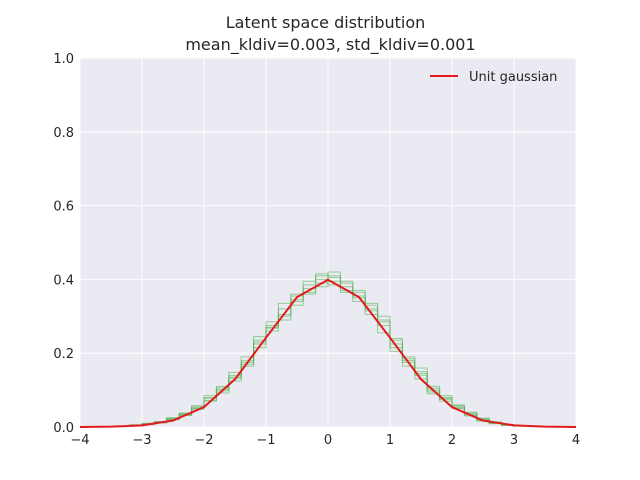 The height and width of the screenshot is (480, 640). I want to click on x-tick-label: −4, so click(79, 440).